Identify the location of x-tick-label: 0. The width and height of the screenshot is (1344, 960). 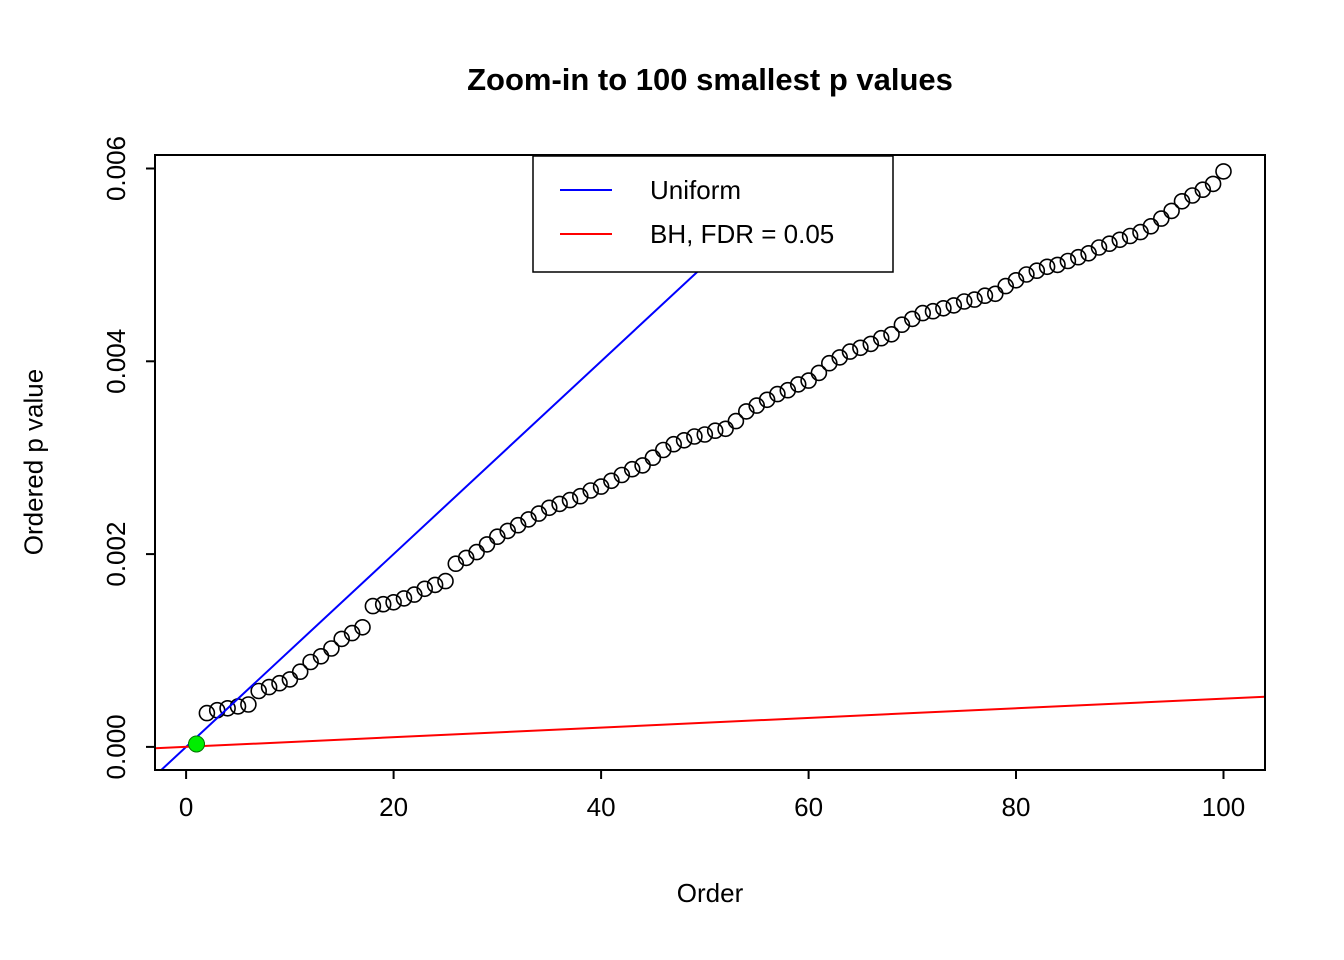
(186, 807).